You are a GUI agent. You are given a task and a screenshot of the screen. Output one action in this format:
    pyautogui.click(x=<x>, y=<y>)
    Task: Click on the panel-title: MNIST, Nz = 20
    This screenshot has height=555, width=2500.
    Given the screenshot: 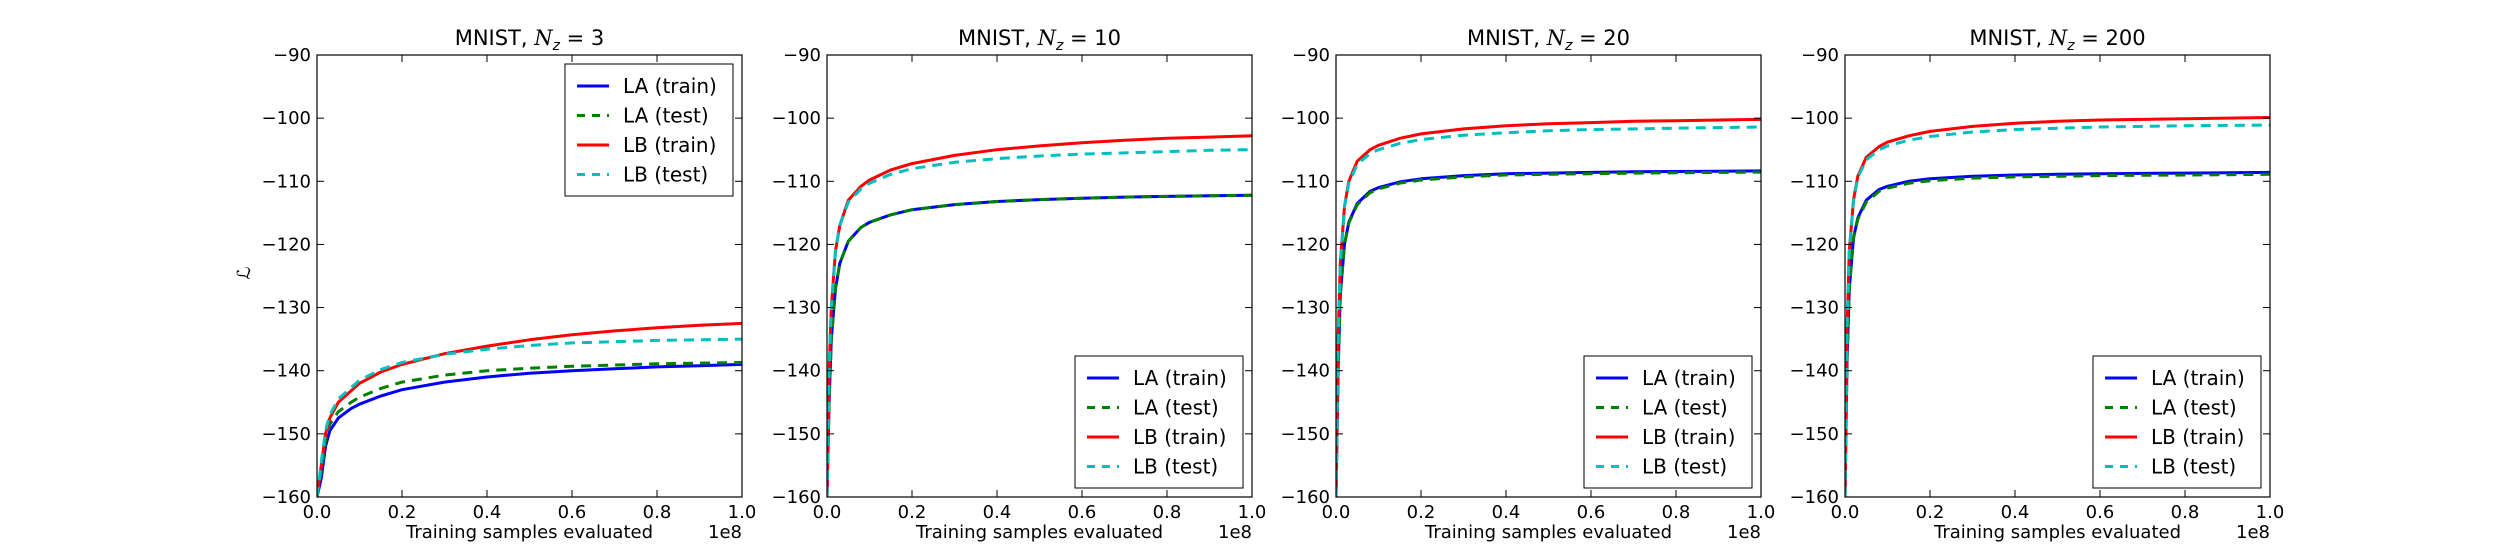 What is the action you would take?
    pyautogui.click(x=1548, y=40)
    